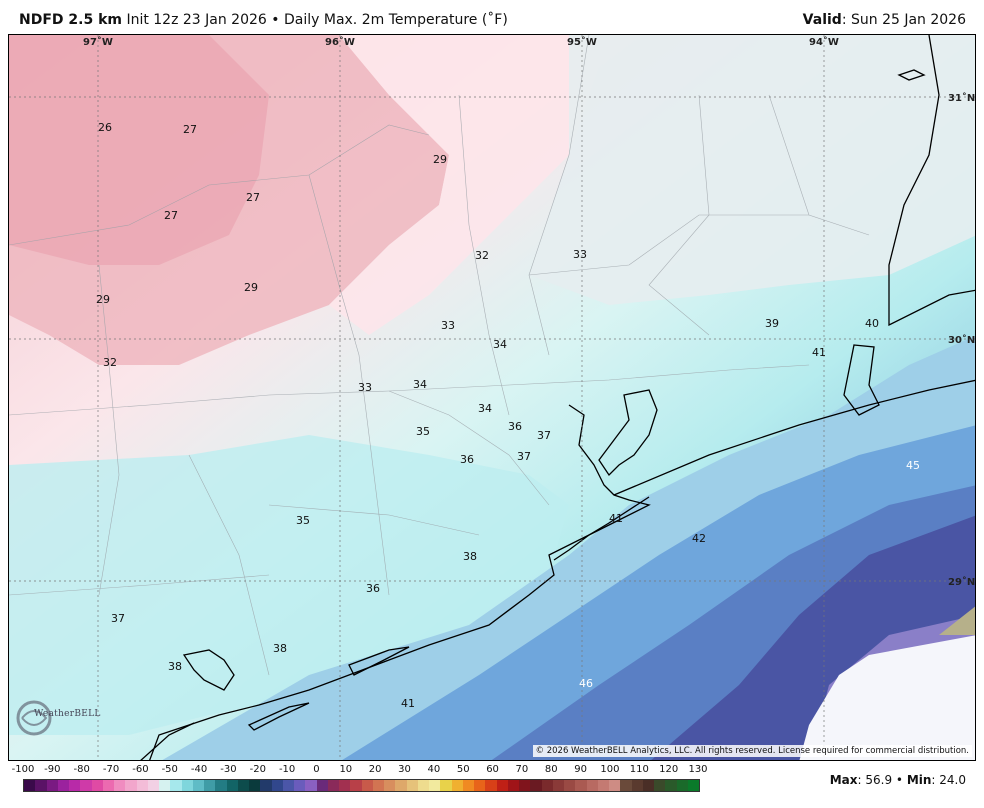 This screenshot has width=984, height=808. Describe the element at coordinates (175, 666) in the screenshot. I see `station-value: 38` at that location.